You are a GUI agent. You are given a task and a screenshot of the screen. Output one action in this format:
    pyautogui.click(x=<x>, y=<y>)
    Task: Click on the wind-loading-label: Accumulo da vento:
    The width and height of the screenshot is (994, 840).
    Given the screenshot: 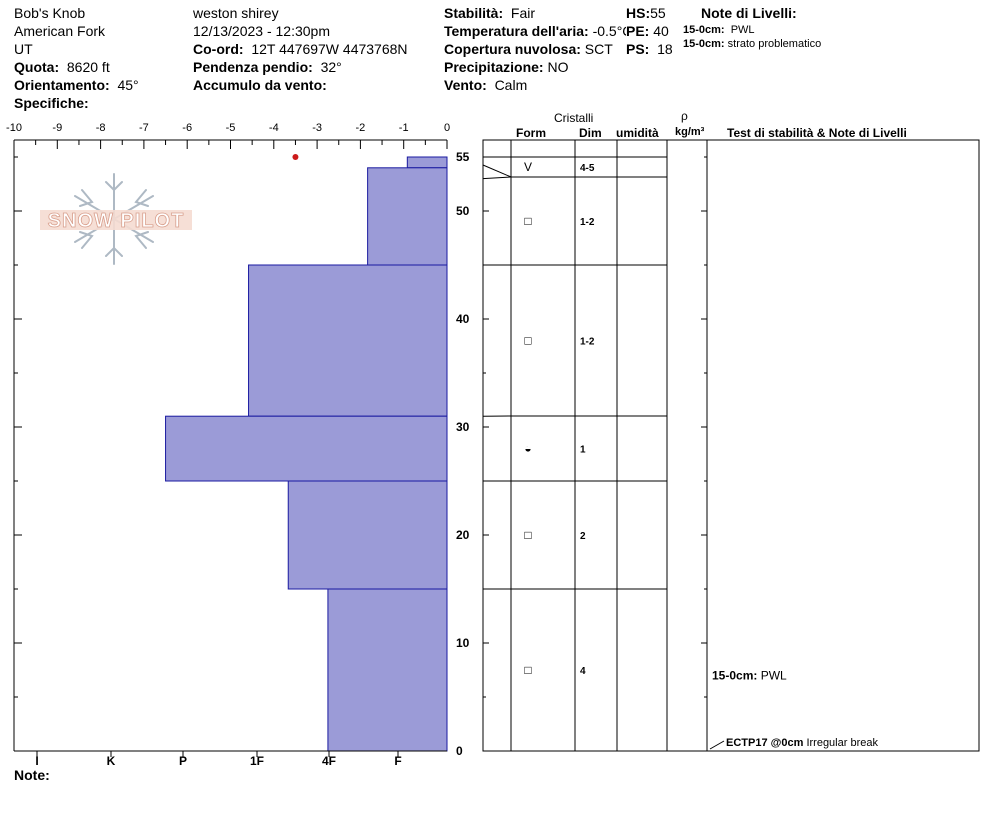 What is the action you would take?
    pyautogui.click(x=260, y=85)
    